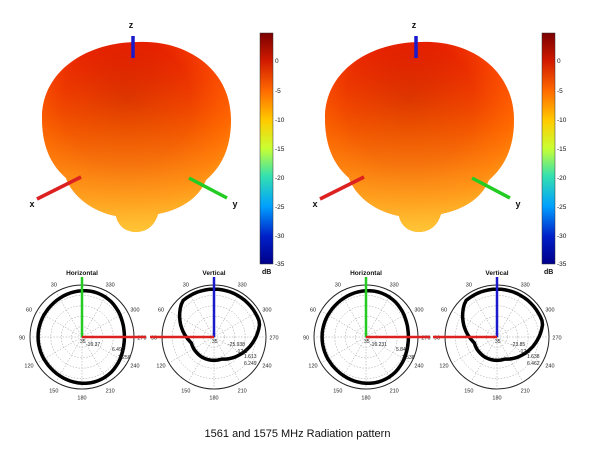 This screenshot has width=595, height=453. I want to click on polar-radial-label: 1.638, so click(533, 357).